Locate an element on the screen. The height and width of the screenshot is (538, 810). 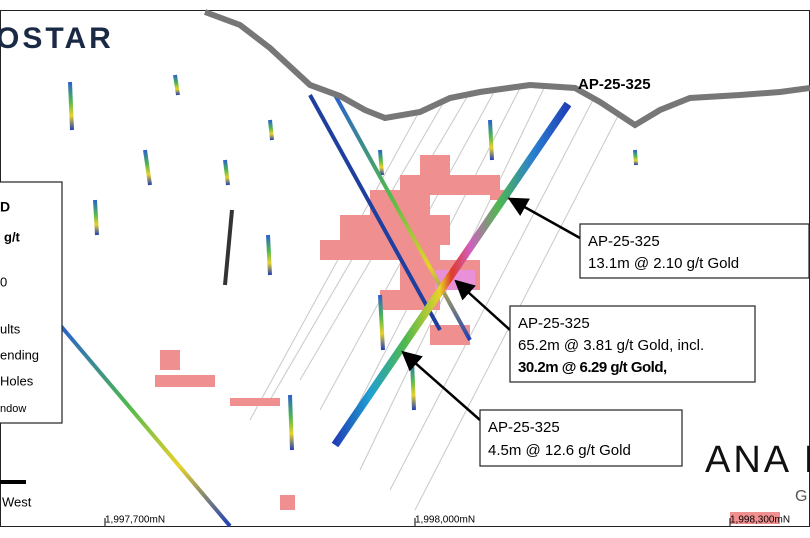
northing-axis: 1,997,700mN 1,998,000mN 1,998,300mN is located at coordinates (447, 520).